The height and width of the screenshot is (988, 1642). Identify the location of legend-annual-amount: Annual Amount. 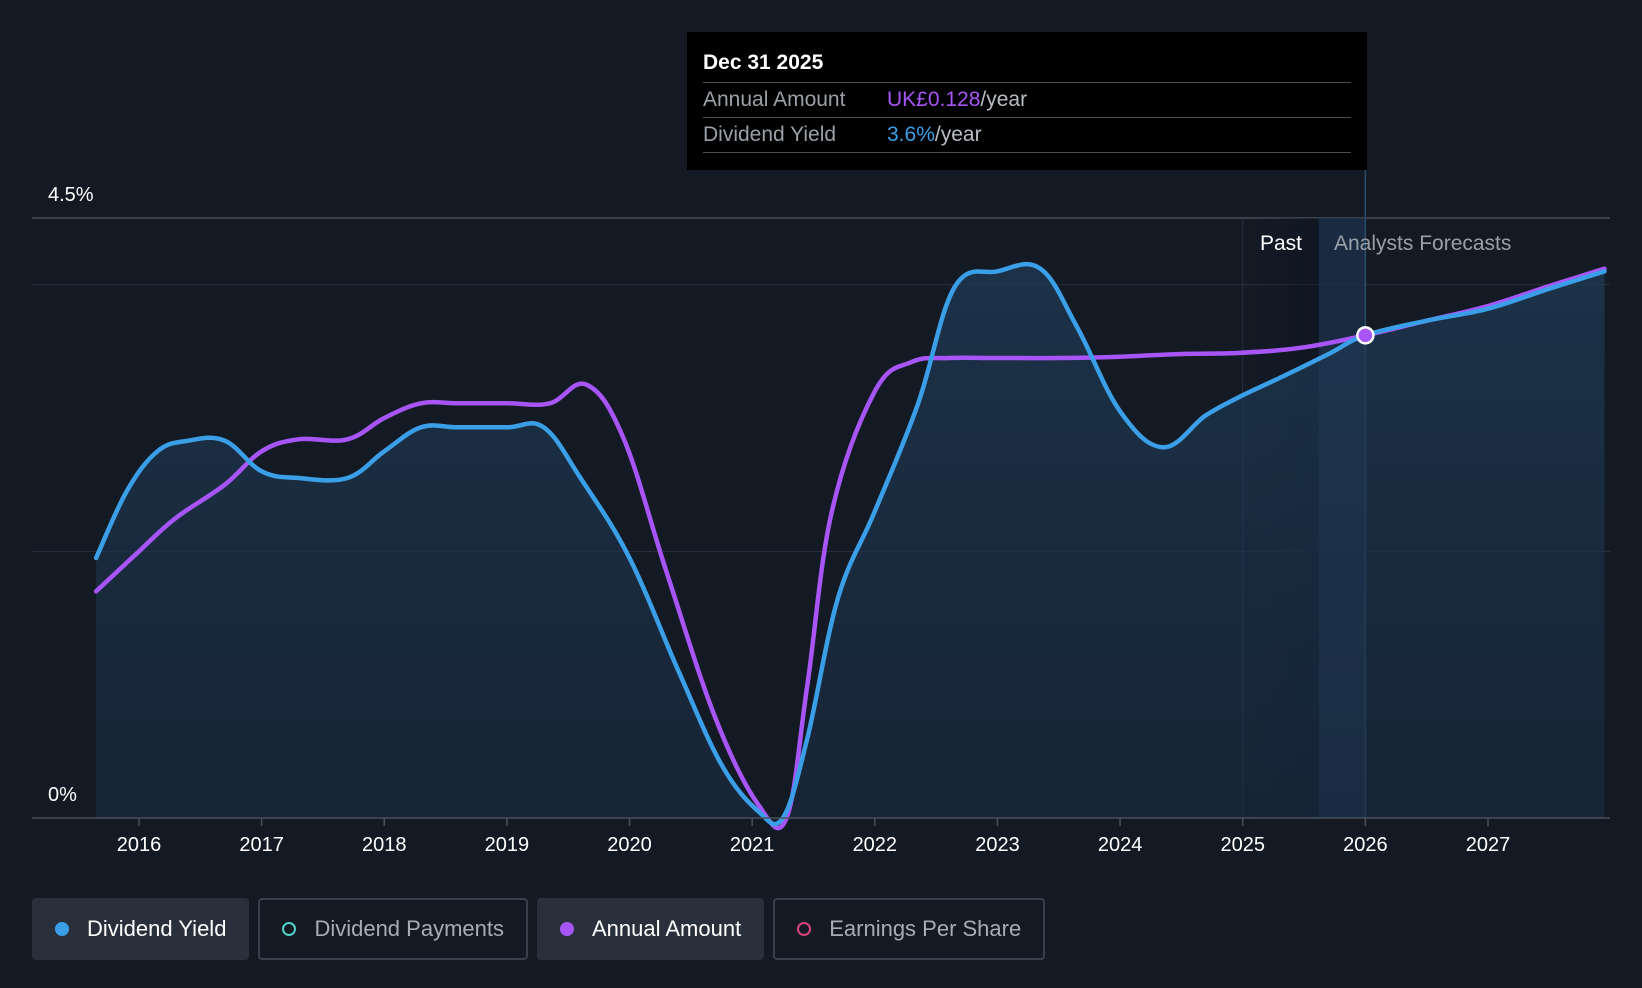
(650, 929).